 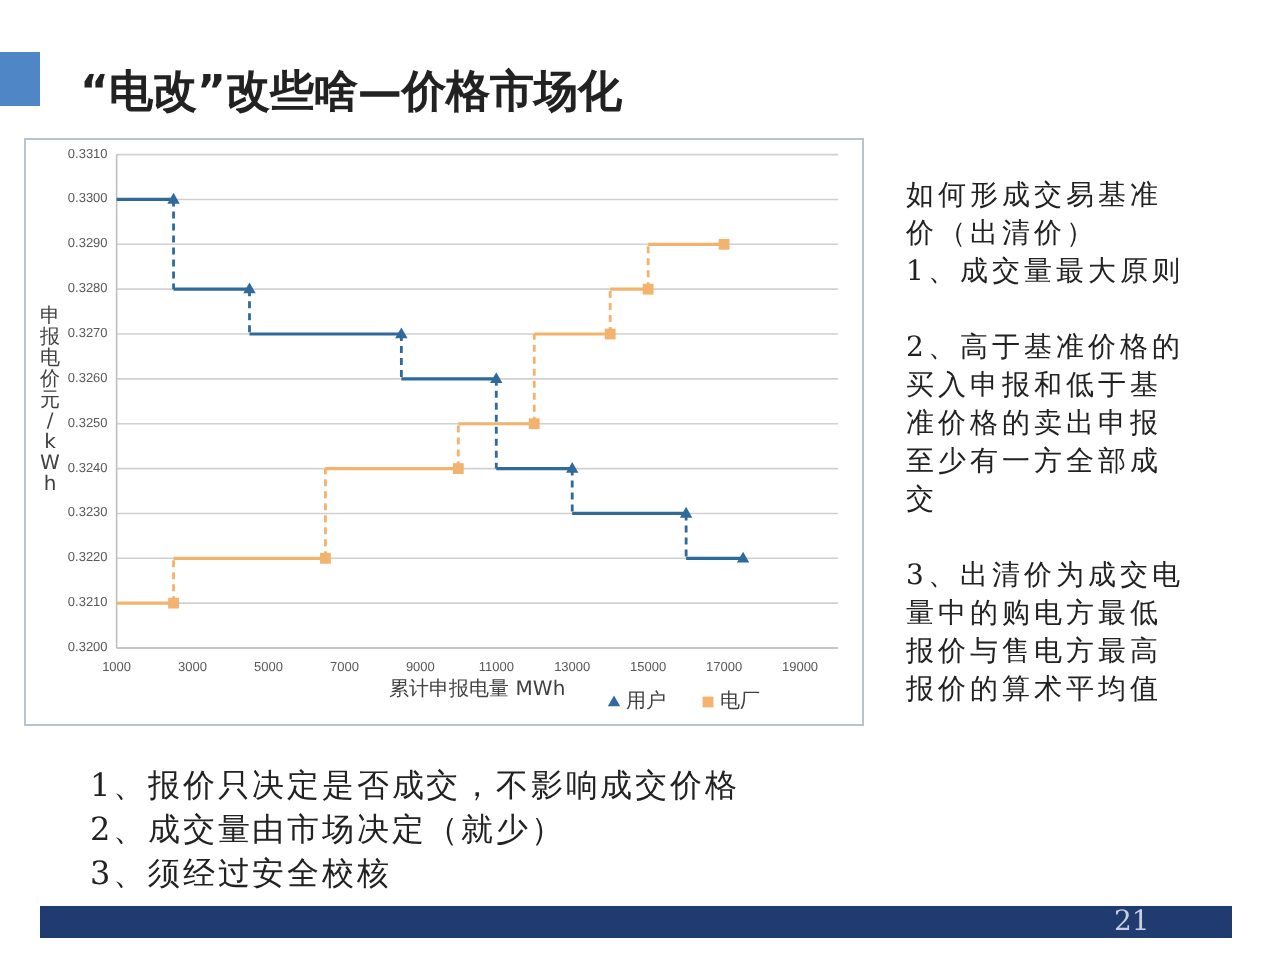 I want to click on text: 2、成交量由市场决定（就少）, so click(x=329, y=830).